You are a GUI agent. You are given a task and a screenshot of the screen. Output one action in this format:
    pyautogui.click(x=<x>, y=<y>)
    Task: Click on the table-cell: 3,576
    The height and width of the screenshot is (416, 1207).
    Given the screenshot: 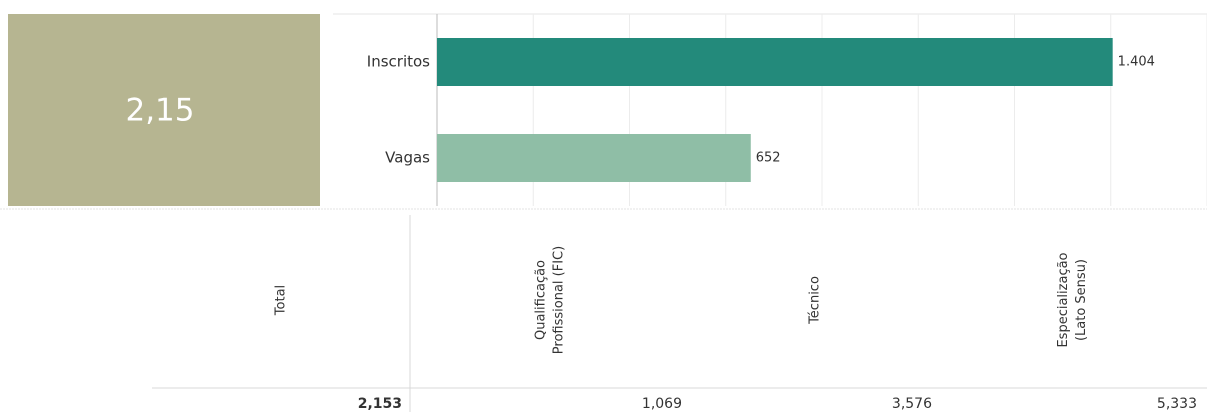 What is the action you would take?
    pyautogui.click(x=912, y=404)
    